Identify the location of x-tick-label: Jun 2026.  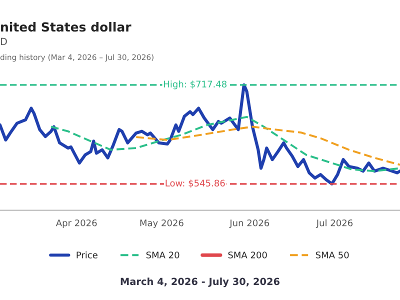
(249, 223).